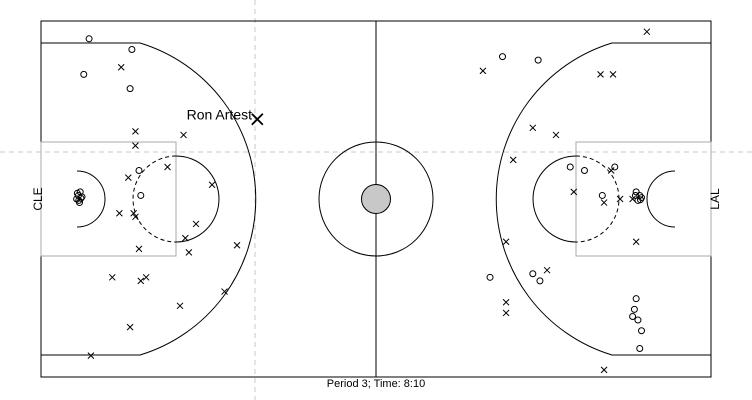 The image size is (752, 400). Describe the element at coordinates (38, 198) in the screenshot. I see `team-label-left: CLE` at that location.